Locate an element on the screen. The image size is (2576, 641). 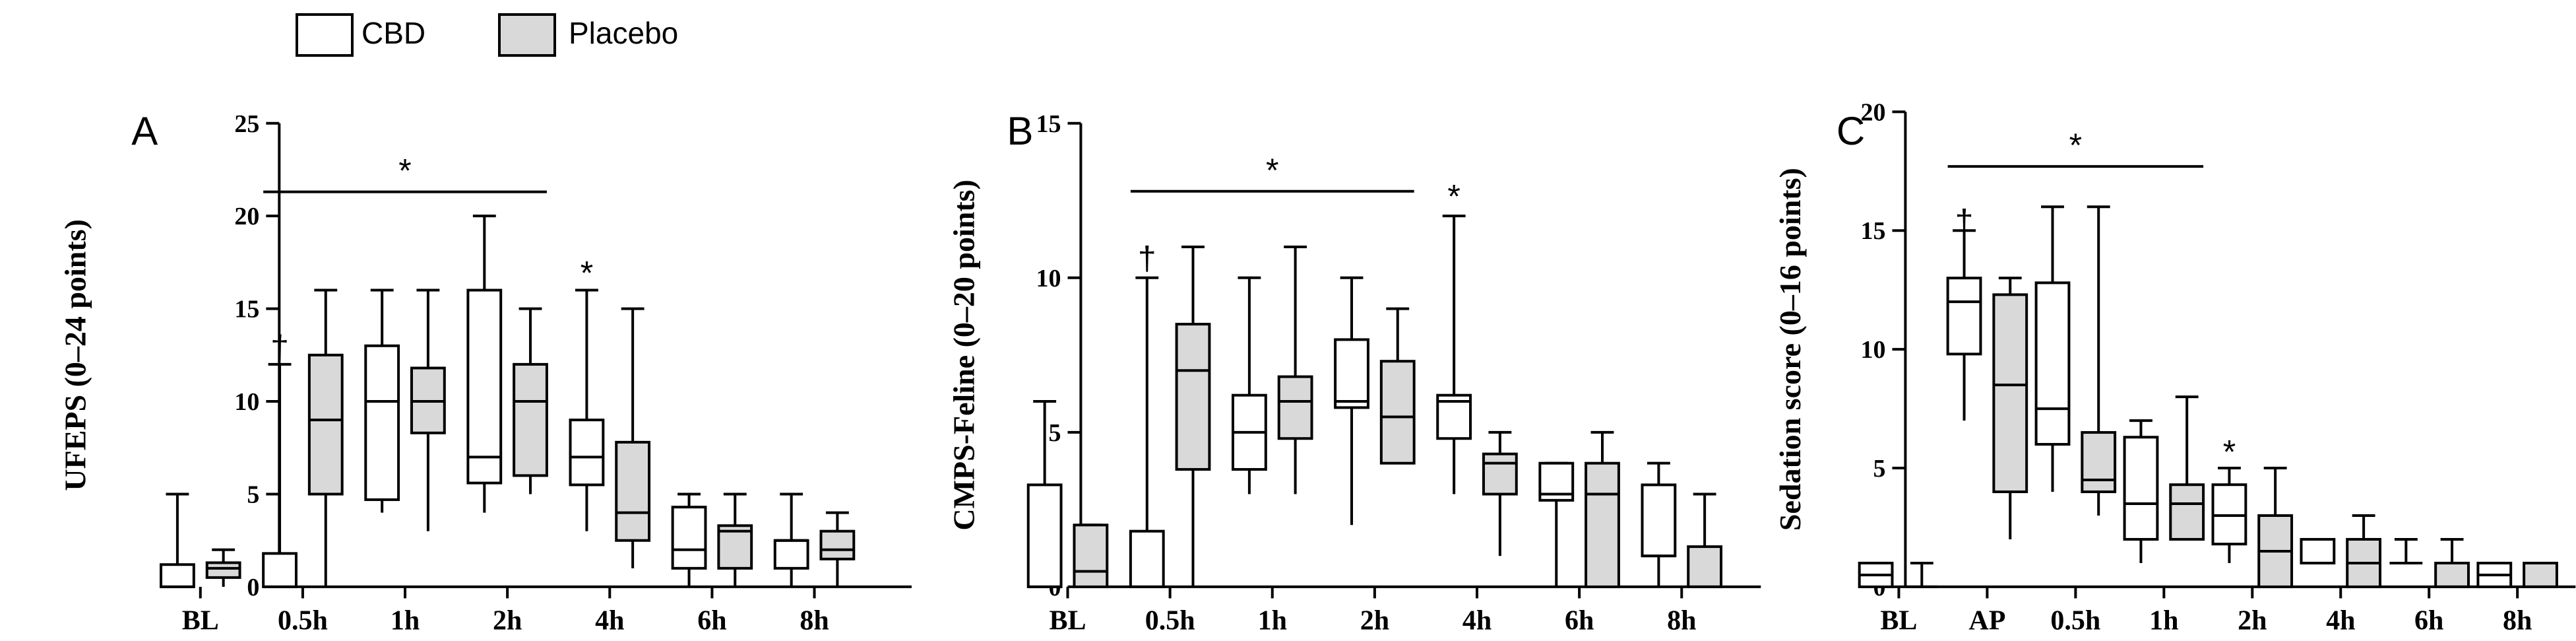
panel-letter: C is located at coordinates (1851, 131).